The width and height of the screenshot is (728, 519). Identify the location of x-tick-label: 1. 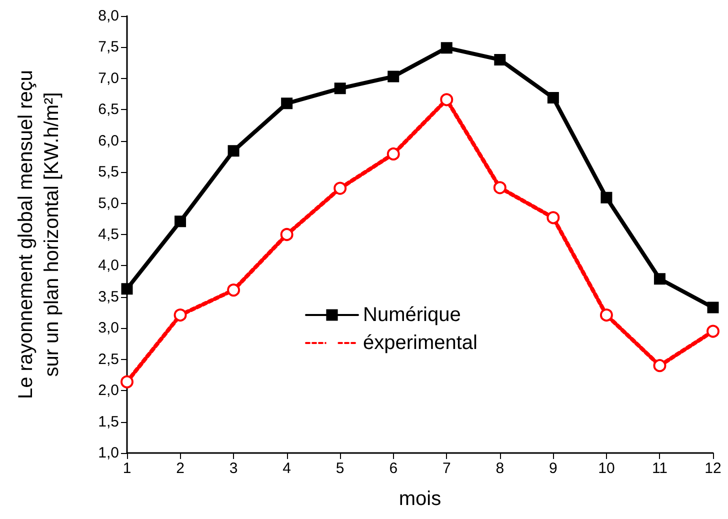
(127, 468).